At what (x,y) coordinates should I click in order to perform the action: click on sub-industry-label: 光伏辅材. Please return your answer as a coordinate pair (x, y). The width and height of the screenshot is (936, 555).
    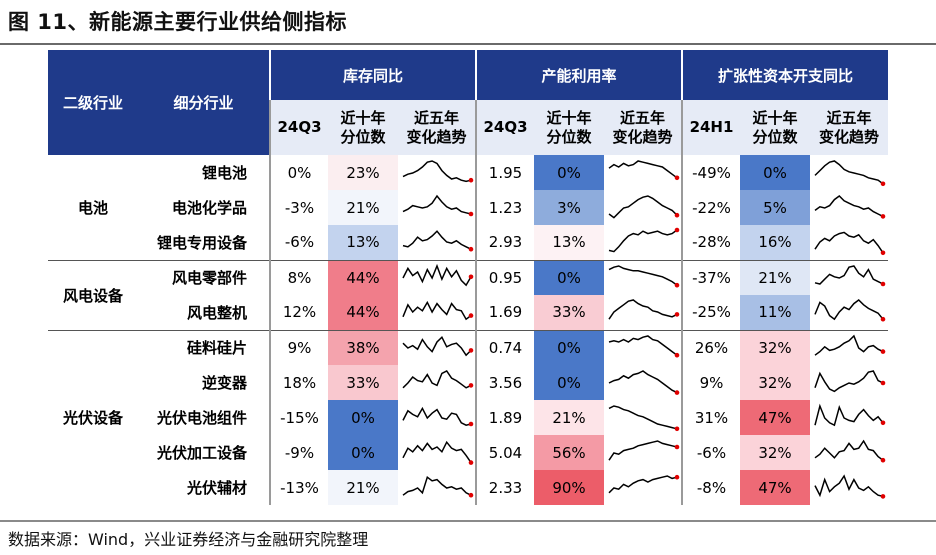
    Looking at the image, I should click on (216, 488).